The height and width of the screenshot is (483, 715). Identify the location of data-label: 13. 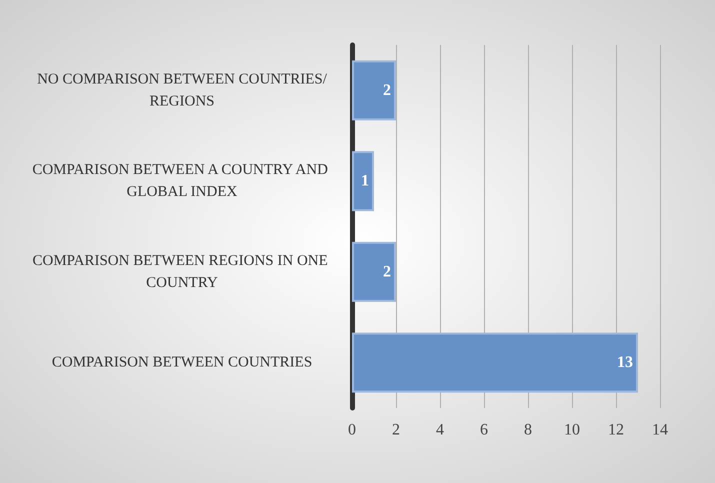
(625, 363).